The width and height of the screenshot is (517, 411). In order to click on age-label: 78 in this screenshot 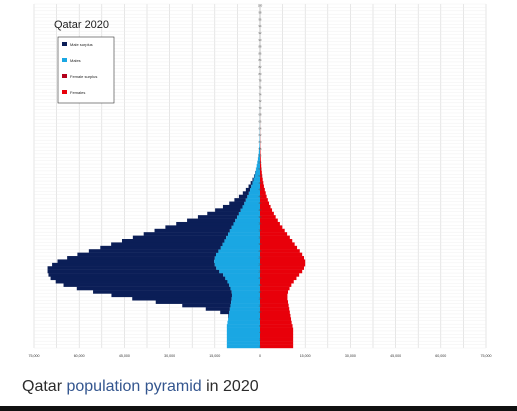, I will do `click(260, 81)`.